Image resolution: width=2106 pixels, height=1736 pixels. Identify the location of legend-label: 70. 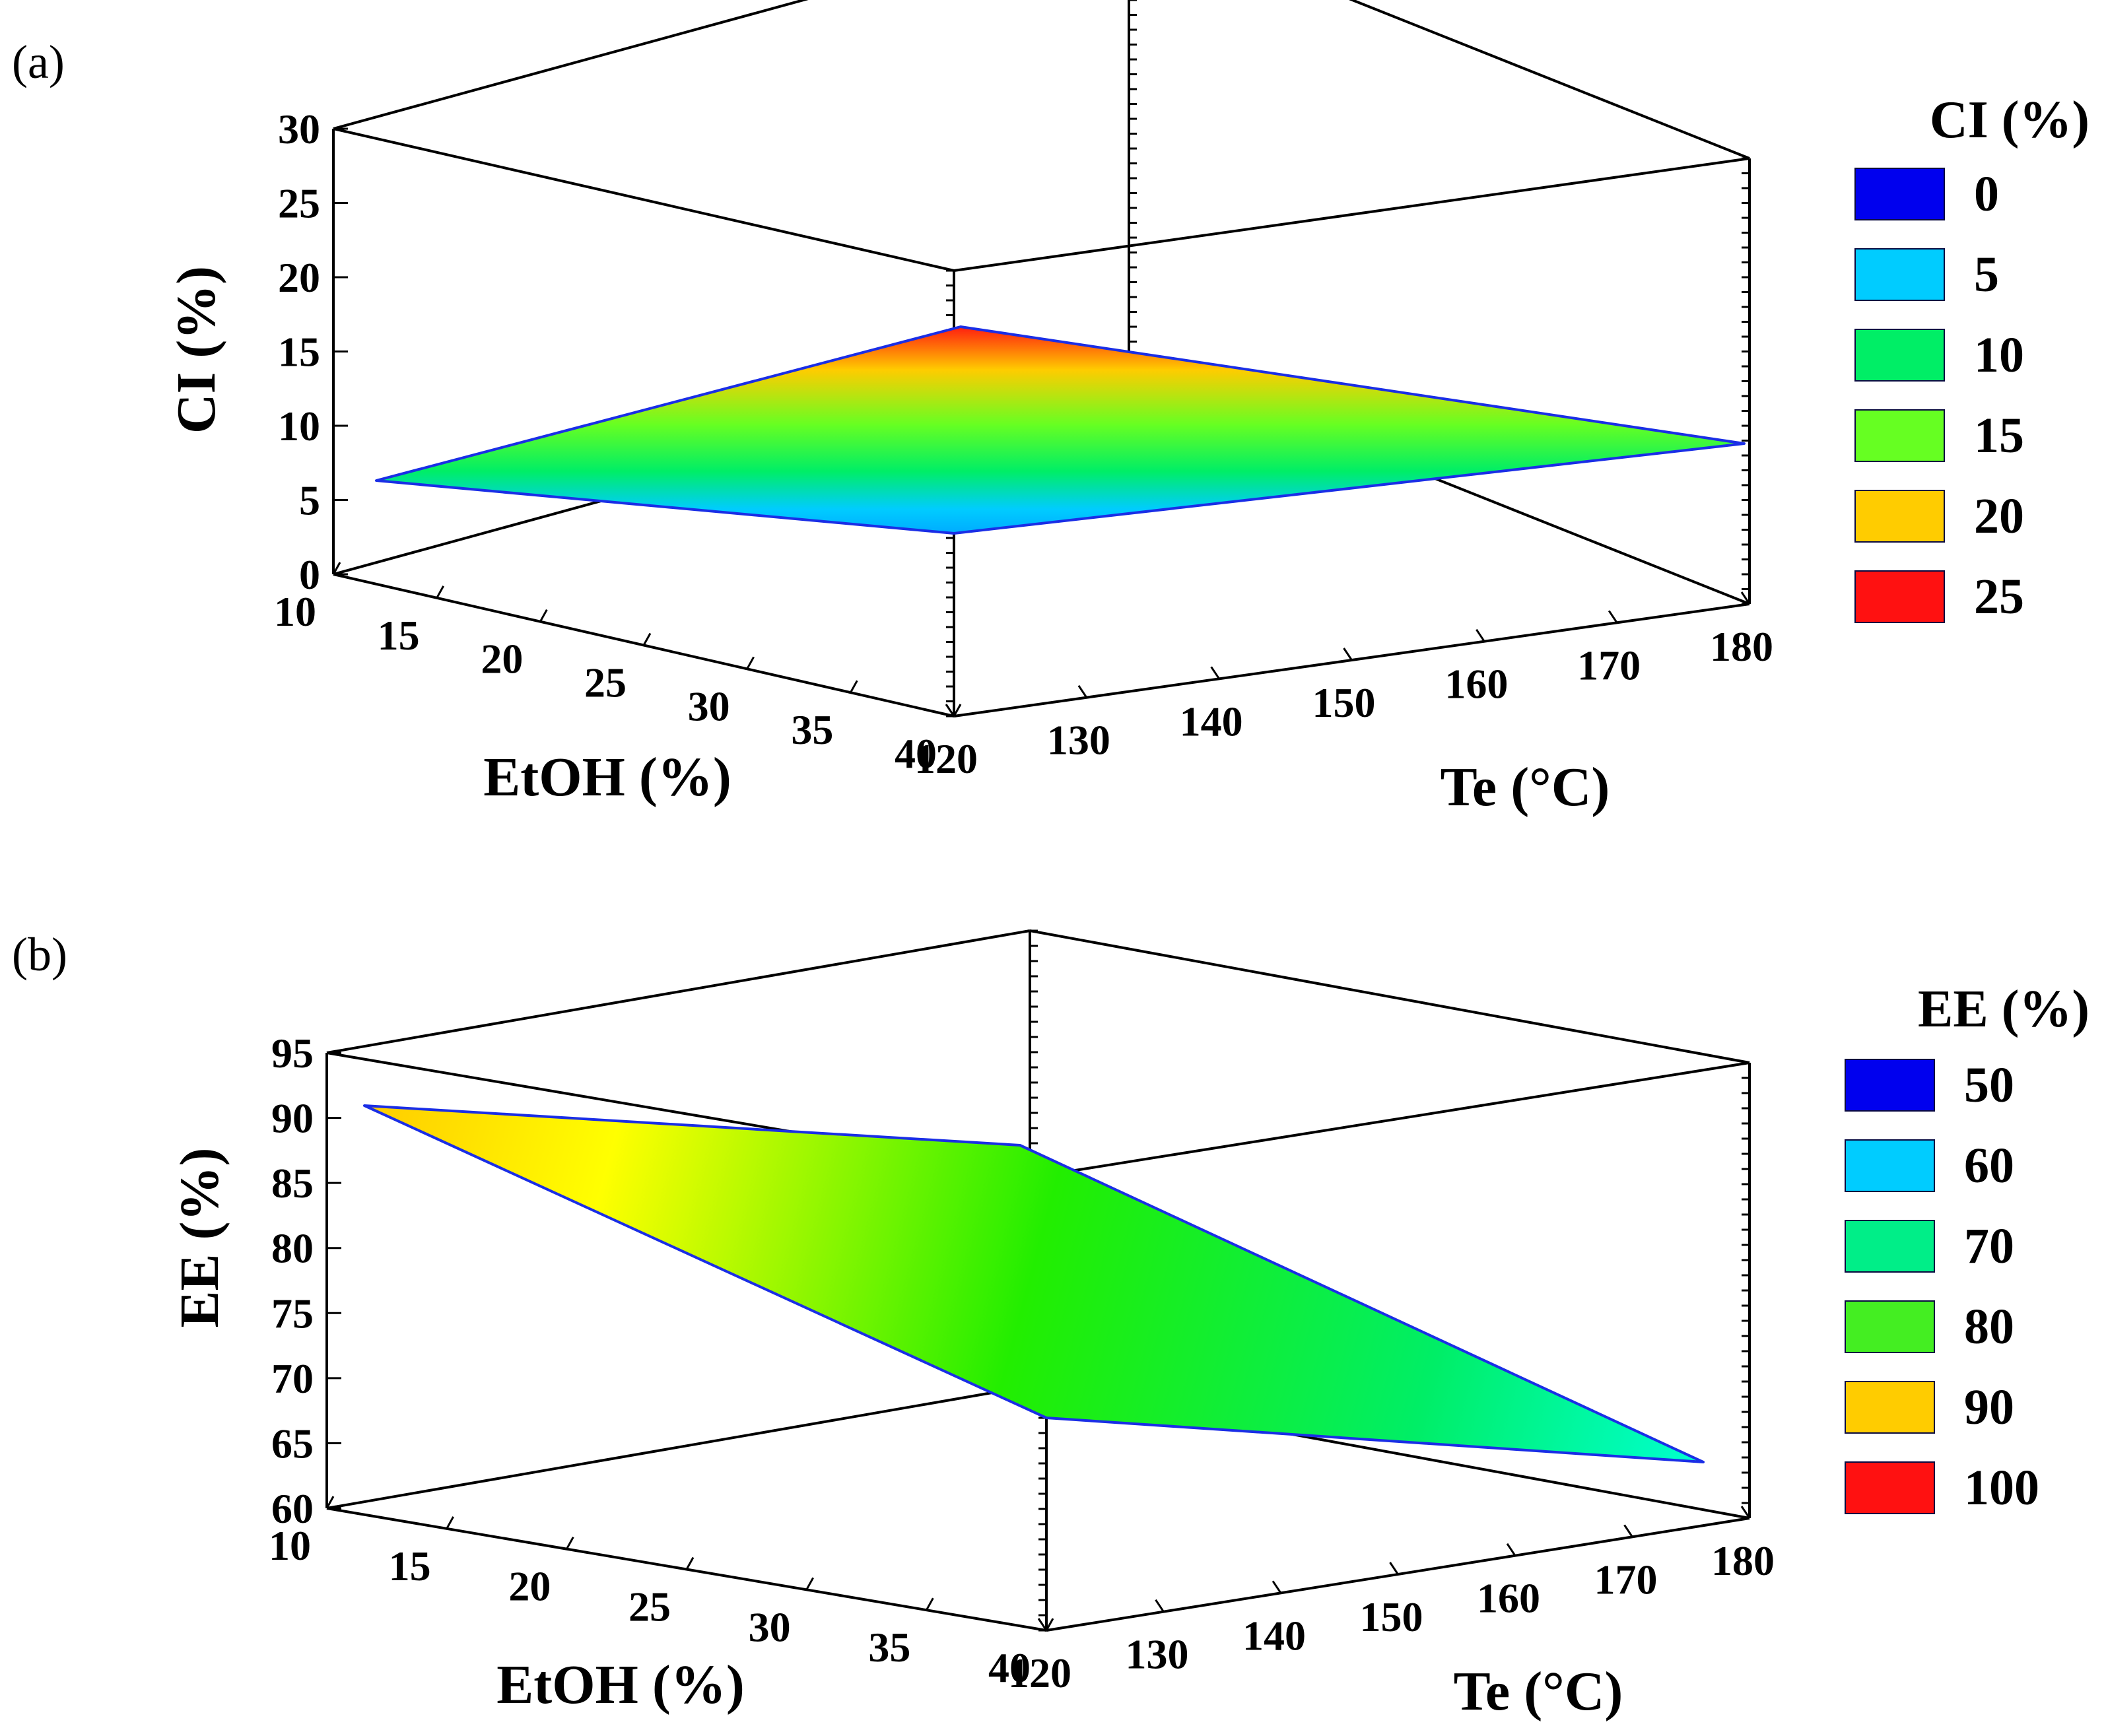
(1989, 1246).